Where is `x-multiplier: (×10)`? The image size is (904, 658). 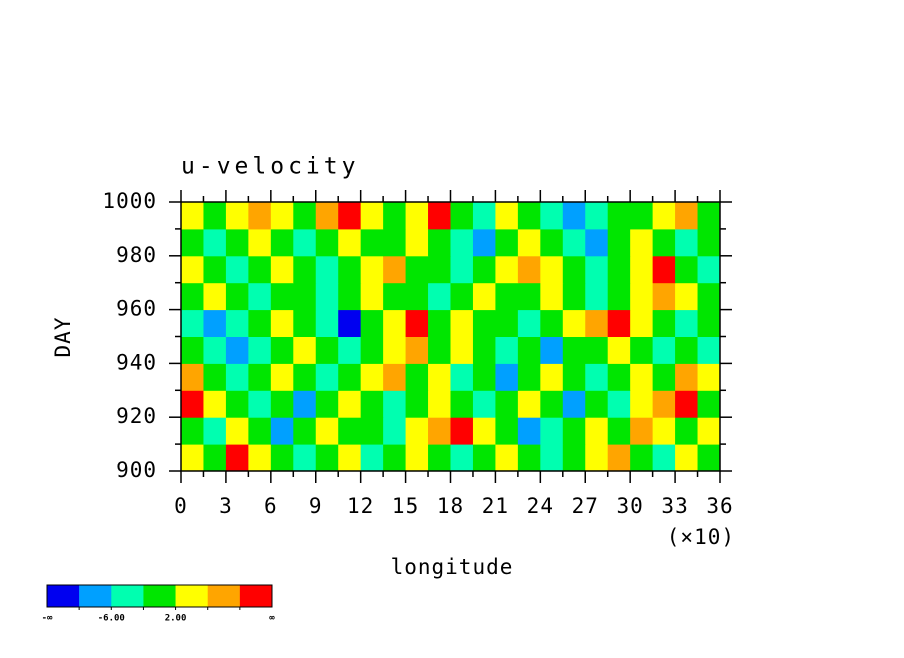 x-multiplier: (×10) is located at coordinates (701, 537).